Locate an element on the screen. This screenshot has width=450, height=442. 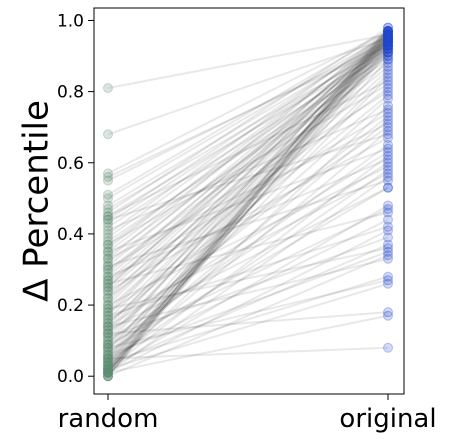
x-tick-label-random: random is located at coordinates (108, 419).